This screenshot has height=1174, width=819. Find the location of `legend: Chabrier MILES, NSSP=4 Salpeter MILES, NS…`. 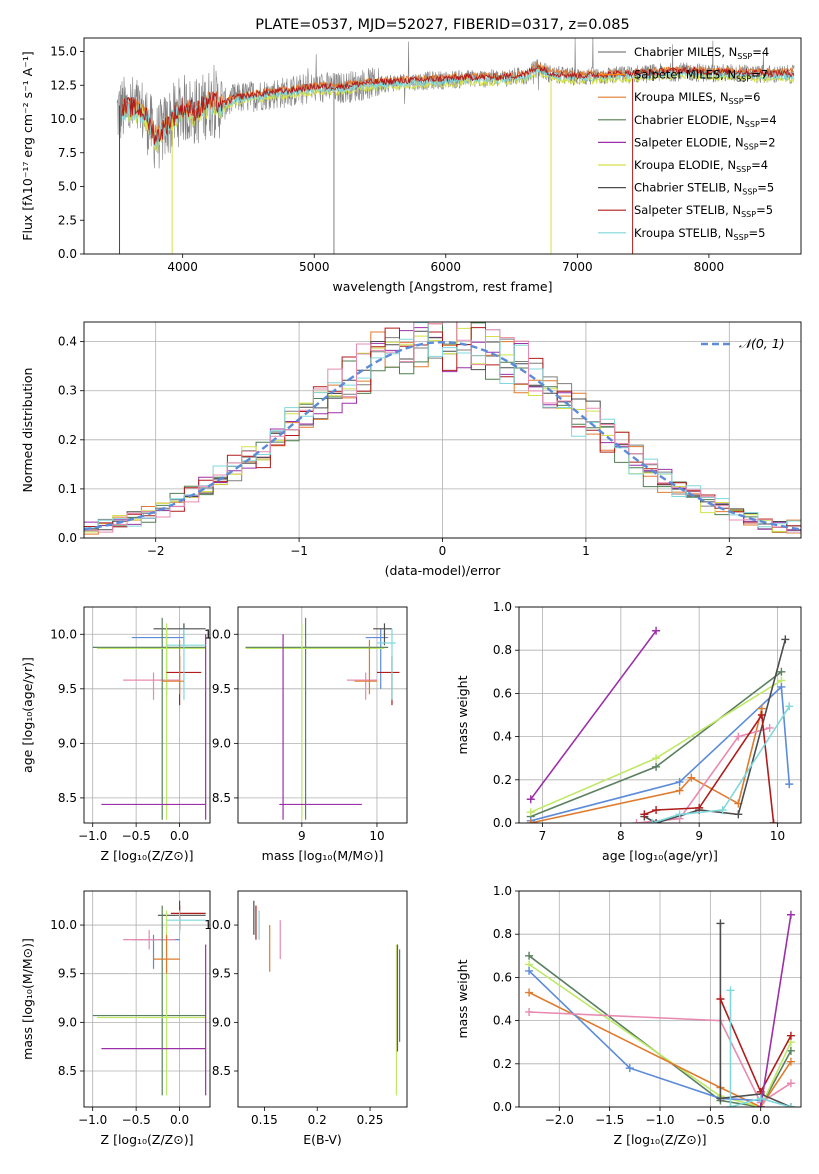

legend: Chabrier MILES, NSSP=4 Salpeter MILES, NS… is located at coordinates (687, 143).